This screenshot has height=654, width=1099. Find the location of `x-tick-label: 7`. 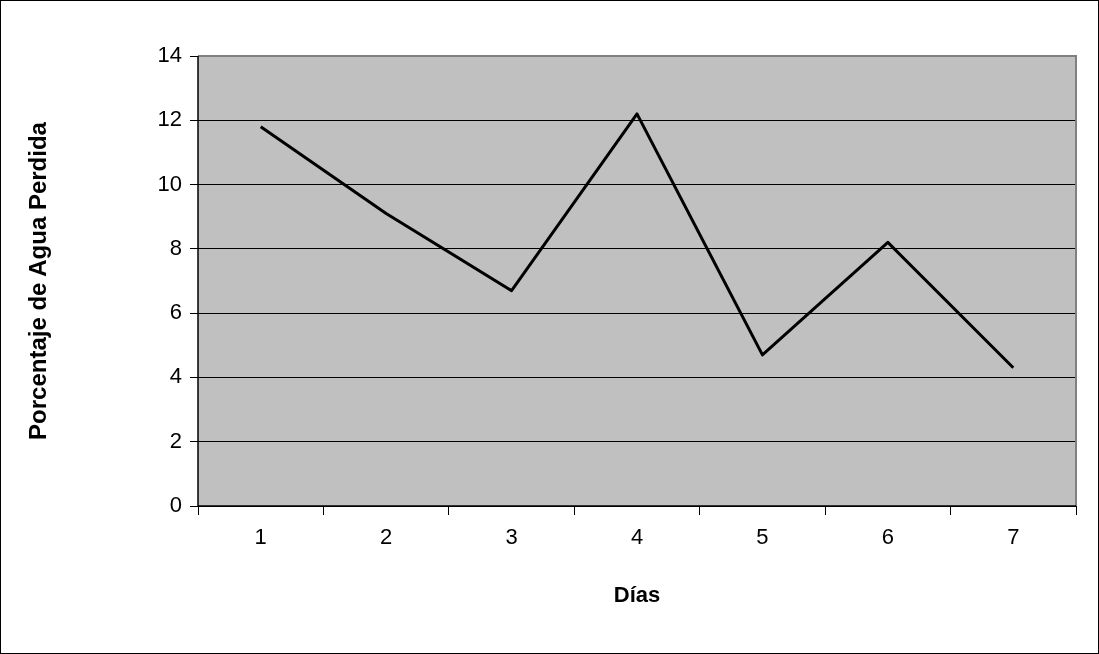

x-tick-label: 7 is located at coordinates (1013, 537).